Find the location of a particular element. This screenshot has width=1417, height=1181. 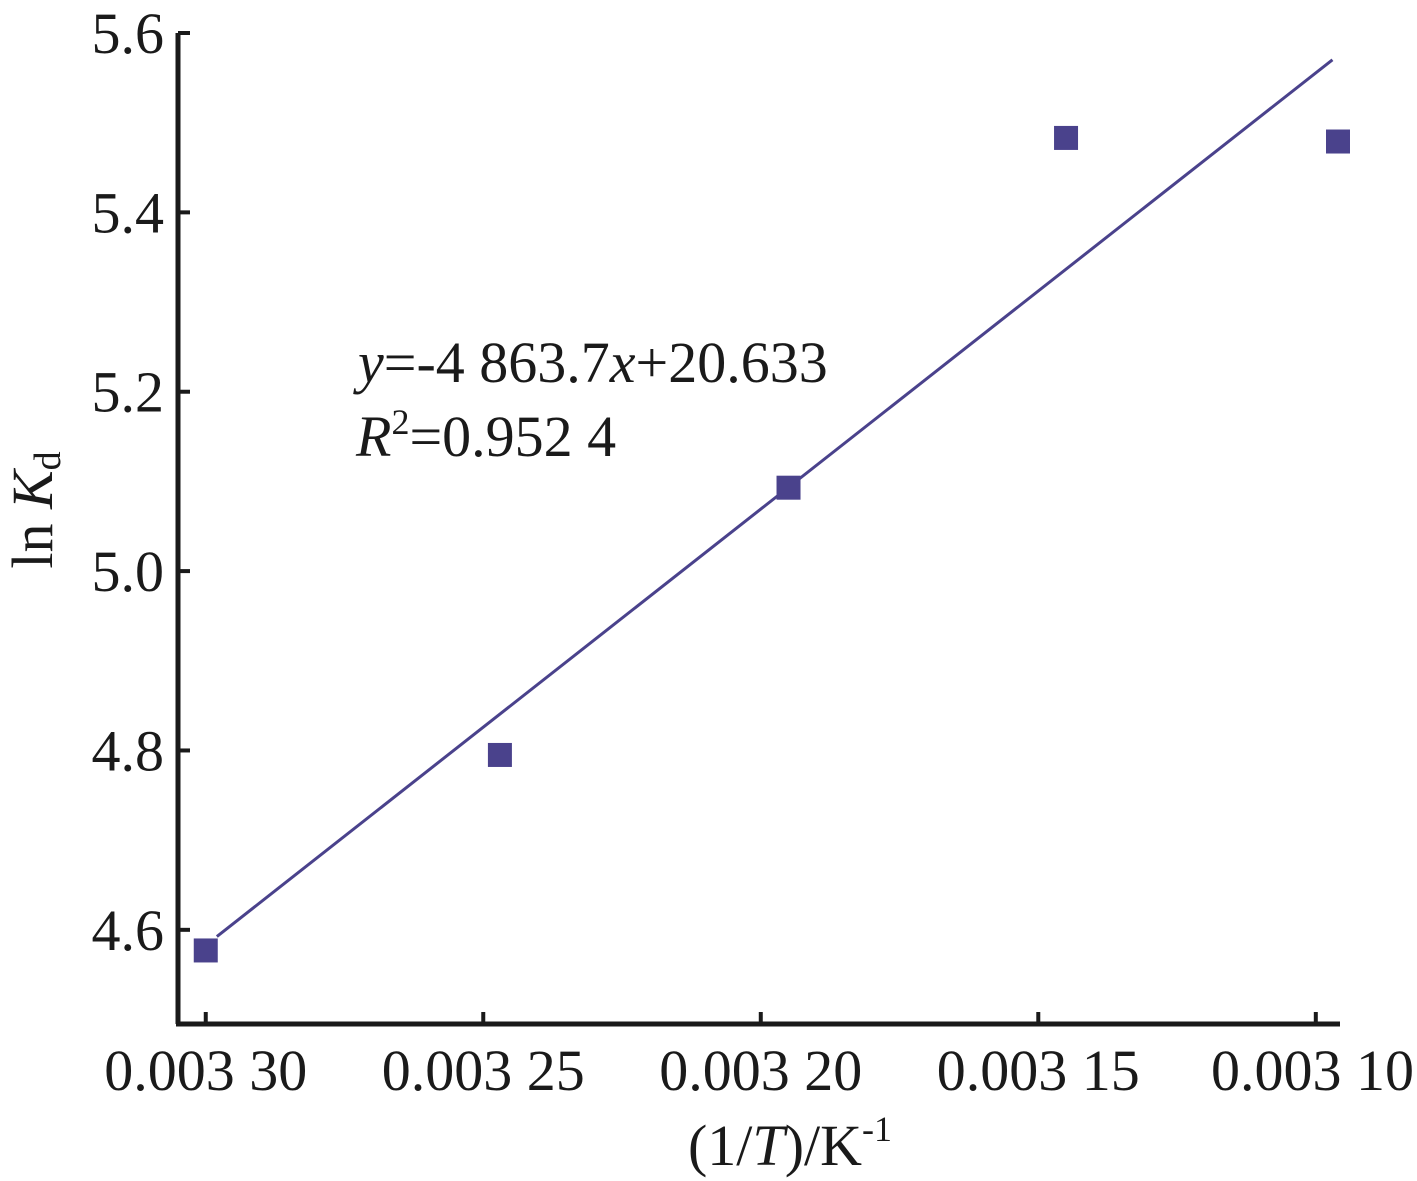

y-tick-label: 4.6 is located at coordinates (128, 930).